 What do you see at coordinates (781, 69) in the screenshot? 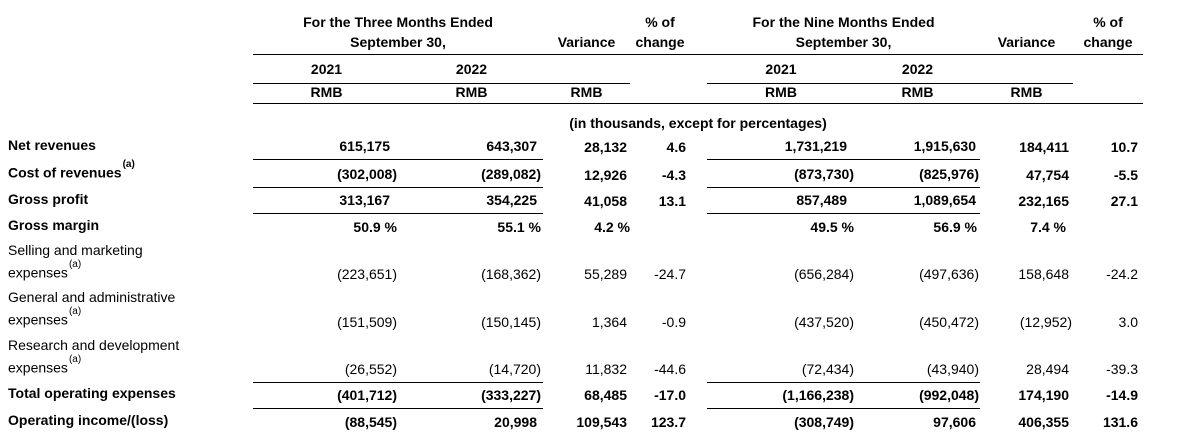
I see `year-header-2021: 2021` at bounding box center [781, 69].